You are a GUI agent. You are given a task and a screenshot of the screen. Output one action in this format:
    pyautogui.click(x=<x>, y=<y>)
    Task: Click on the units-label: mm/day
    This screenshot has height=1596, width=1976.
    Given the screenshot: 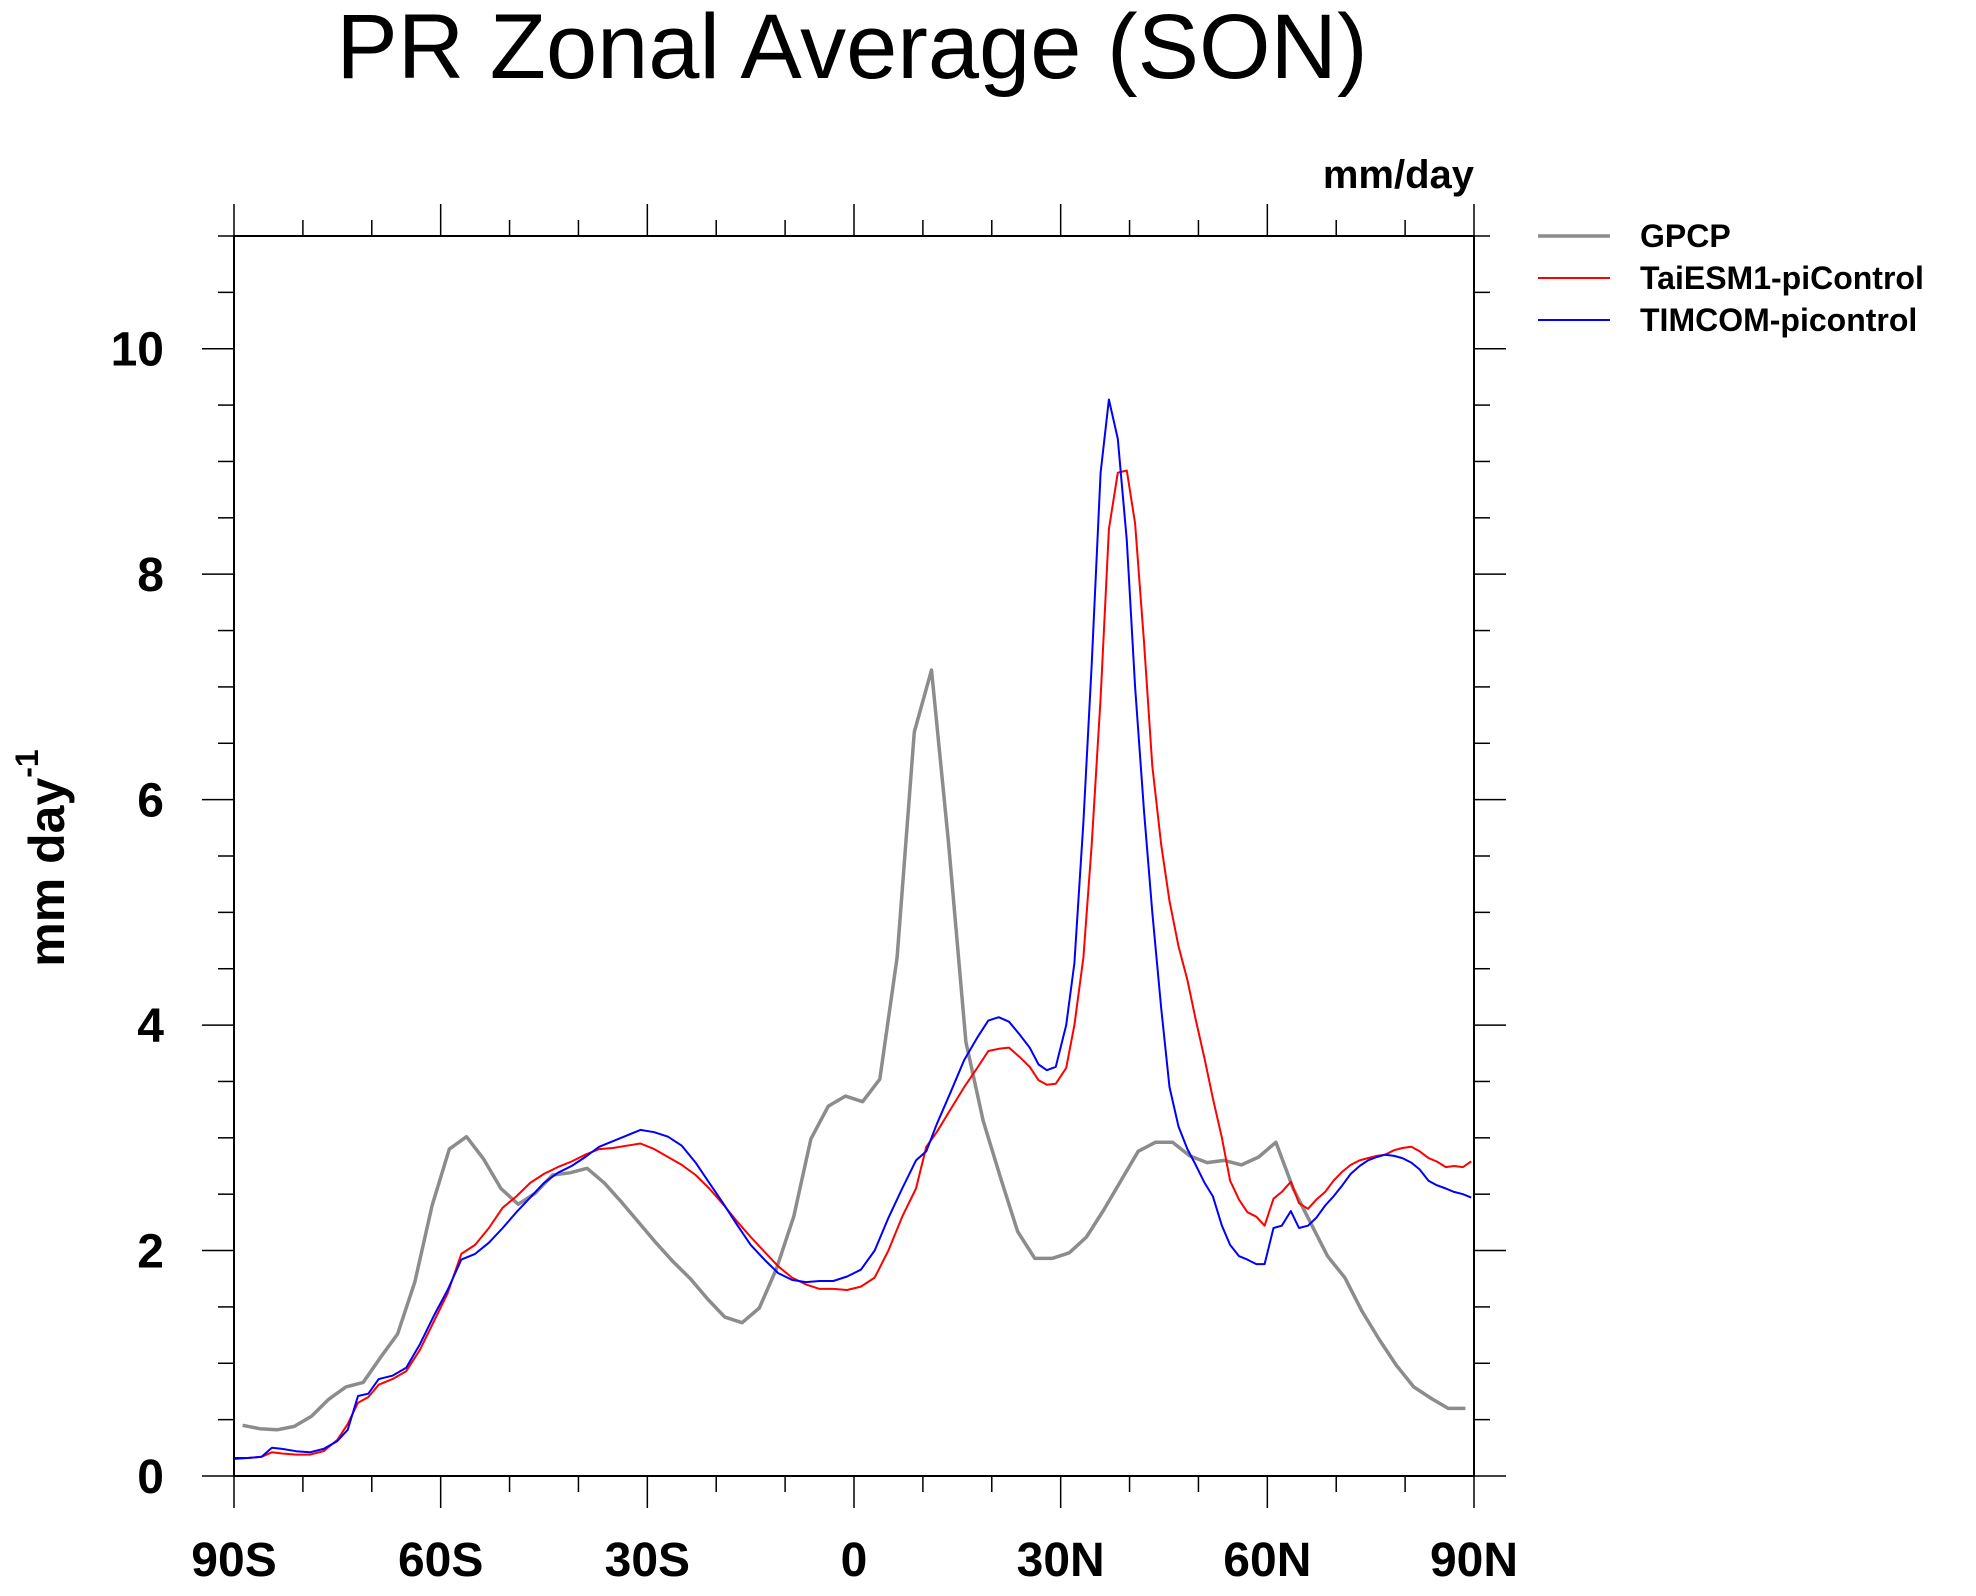 What is the action you would take?
    pyautogui.click(x=1399, y=175)
    